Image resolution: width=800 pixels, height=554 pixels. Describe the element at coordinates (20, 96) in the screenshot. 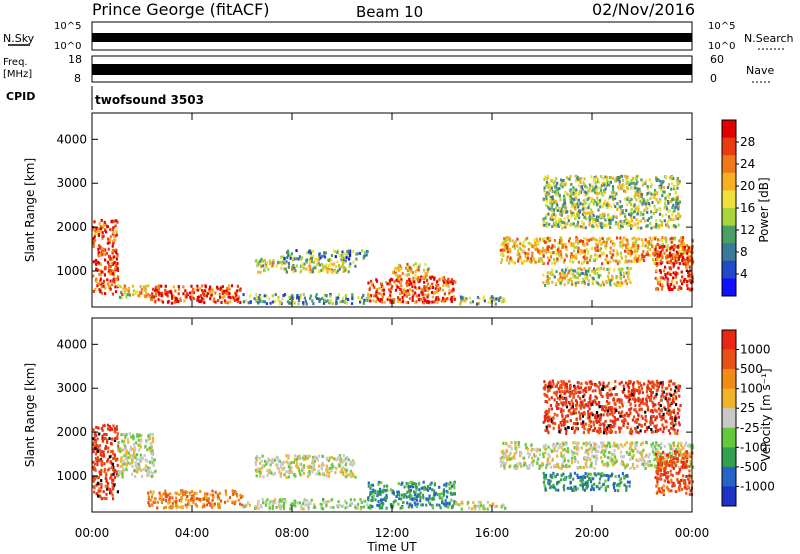

I see `cpid-label: CPID` at that location.